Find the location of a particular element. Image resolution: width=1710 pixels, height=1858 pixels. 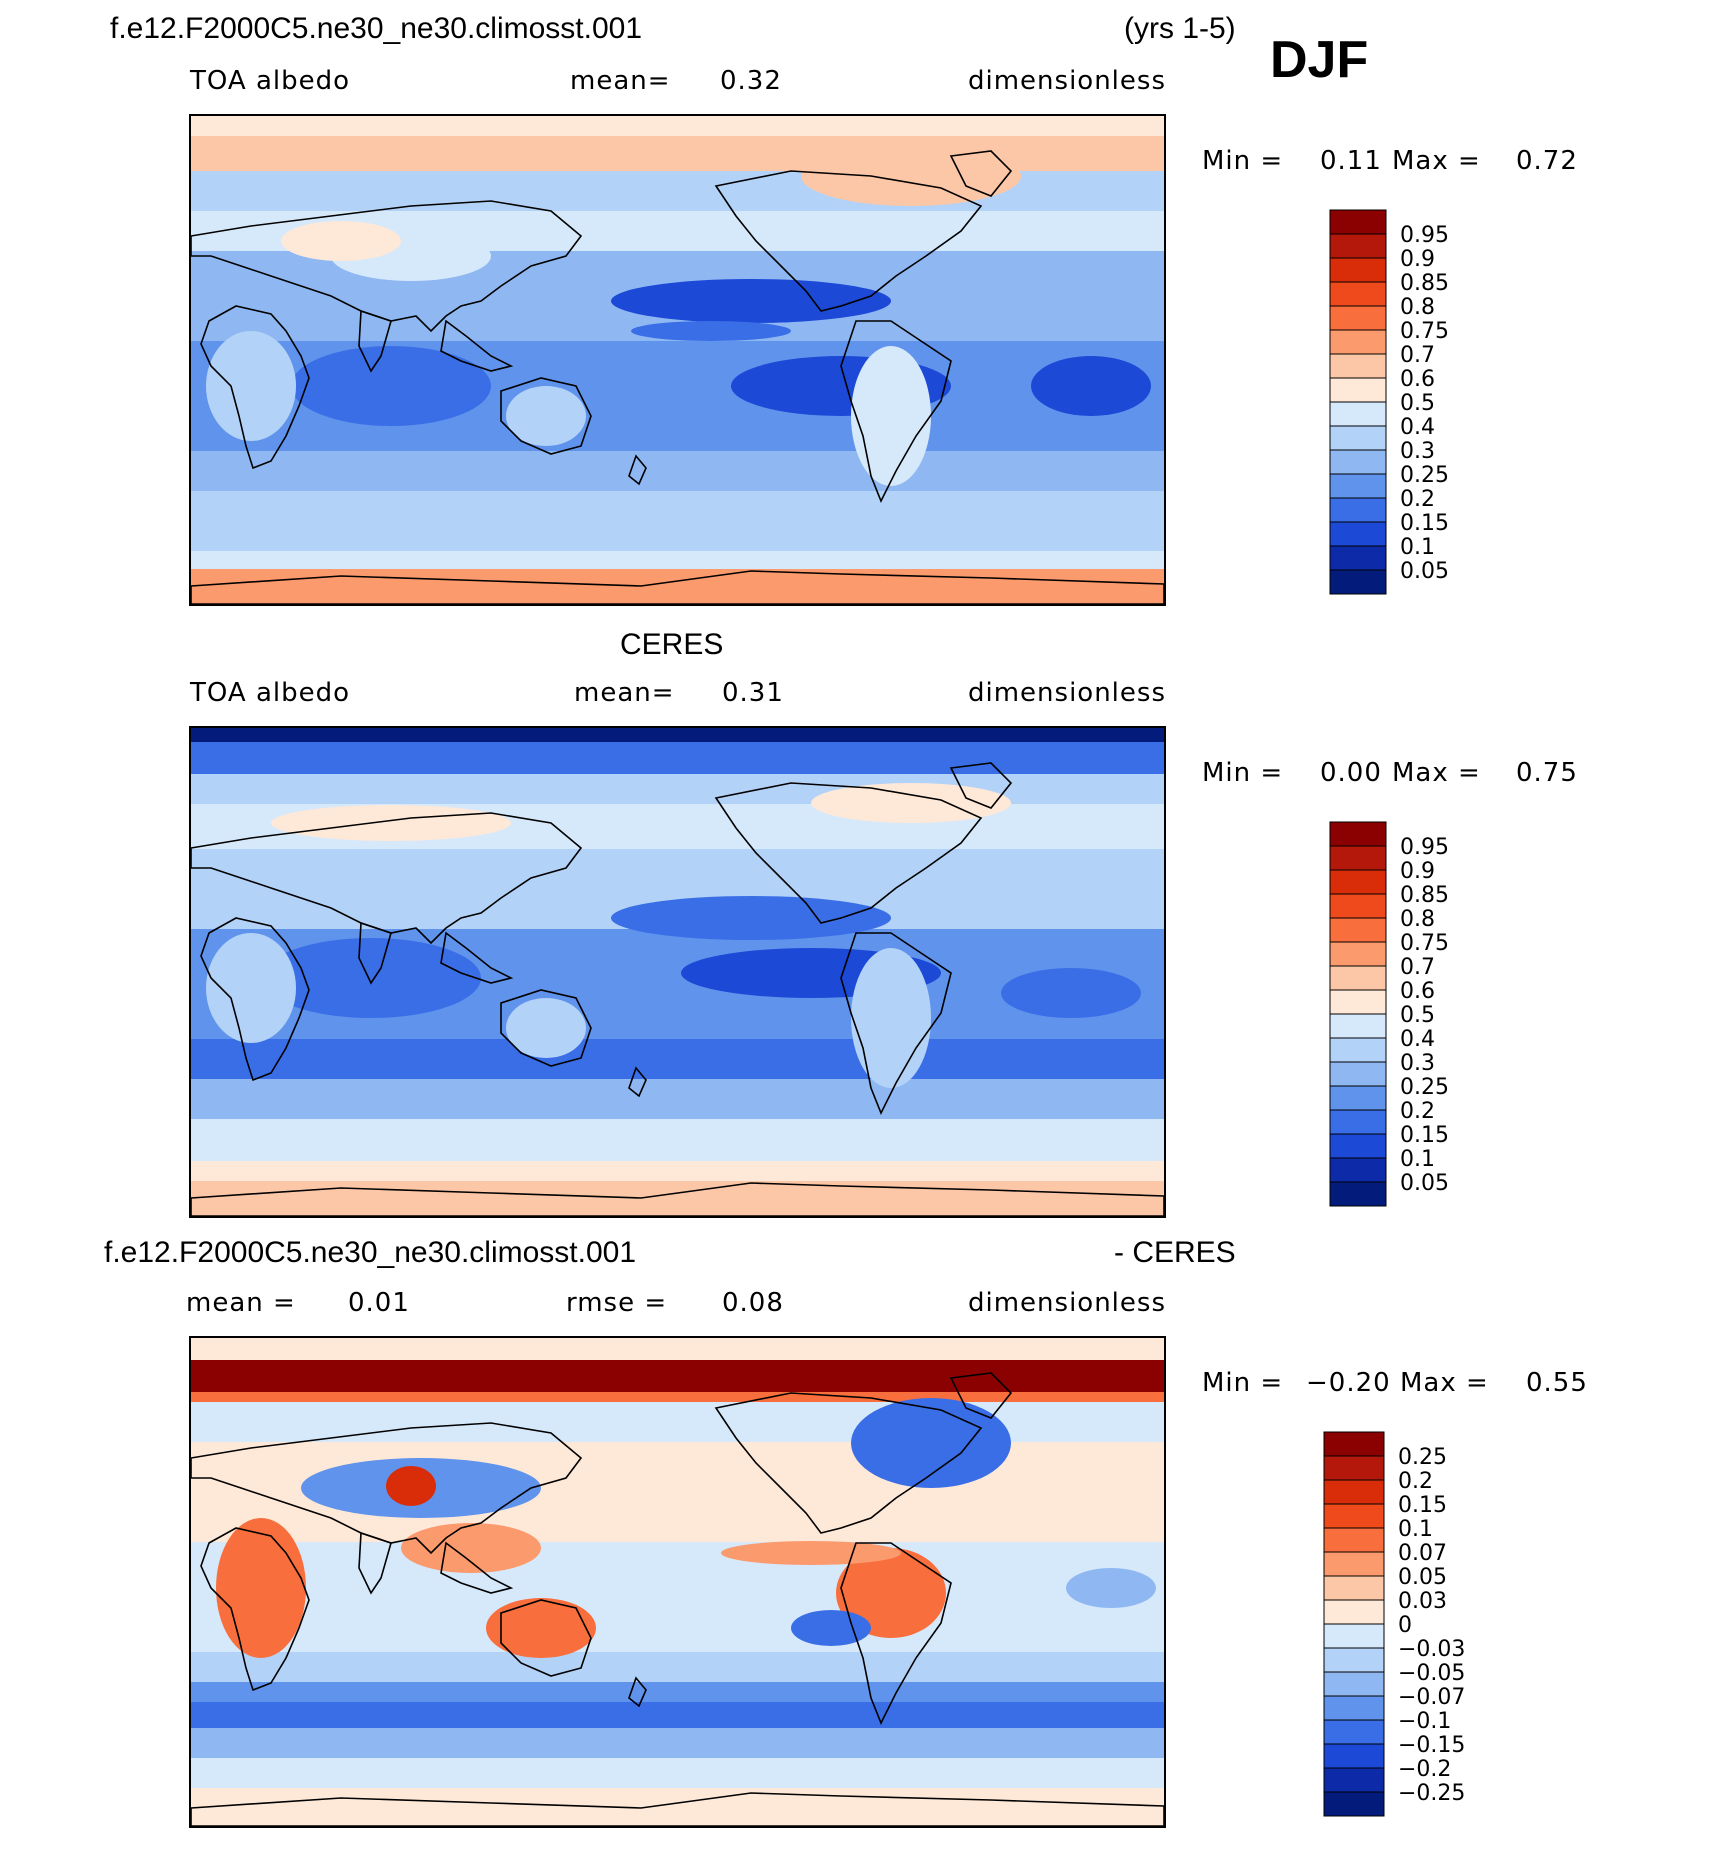

case-title: f.e12.F2000C5.ne30_ne30.climosst.001 is located at coordinates (376, 28).